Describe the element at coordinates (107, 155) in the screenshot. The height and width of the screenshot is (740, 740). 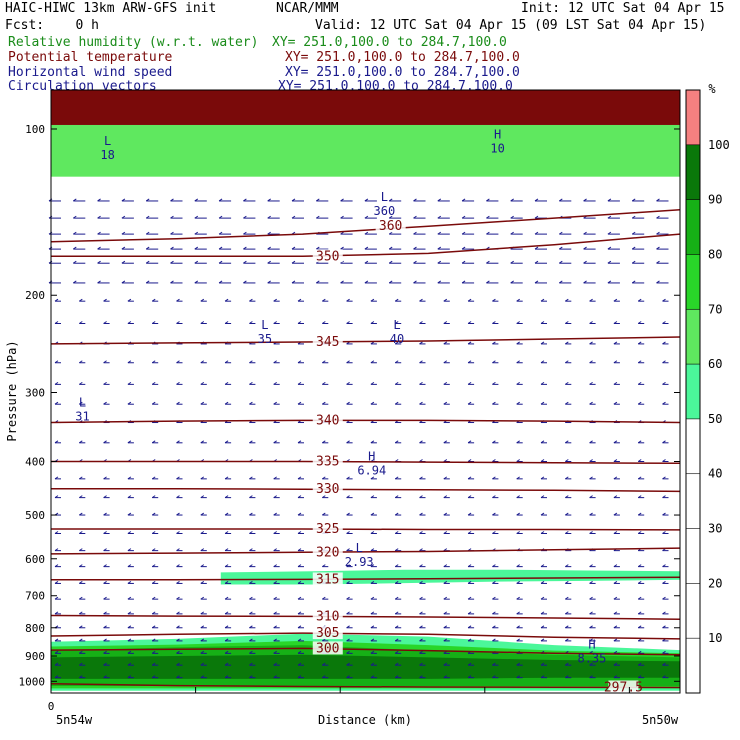
I see `extremum-value-6: 18` at that location.